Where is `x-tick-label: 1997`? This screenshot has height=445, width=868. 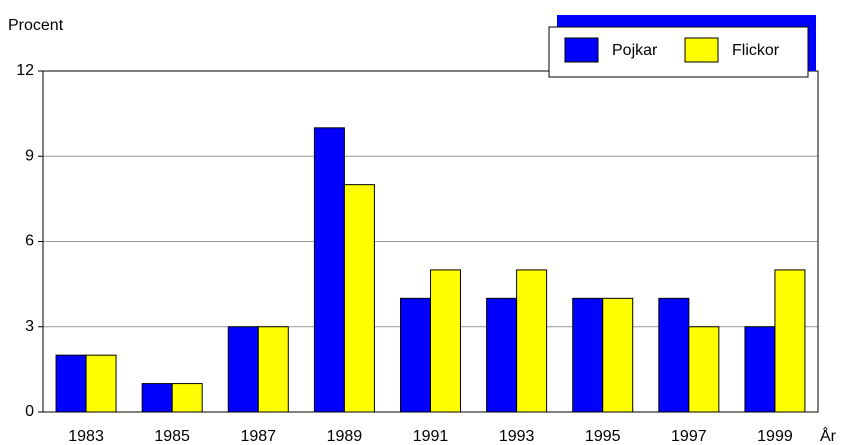 x-tick-label: 1997 is located at coordinates (689, 436).